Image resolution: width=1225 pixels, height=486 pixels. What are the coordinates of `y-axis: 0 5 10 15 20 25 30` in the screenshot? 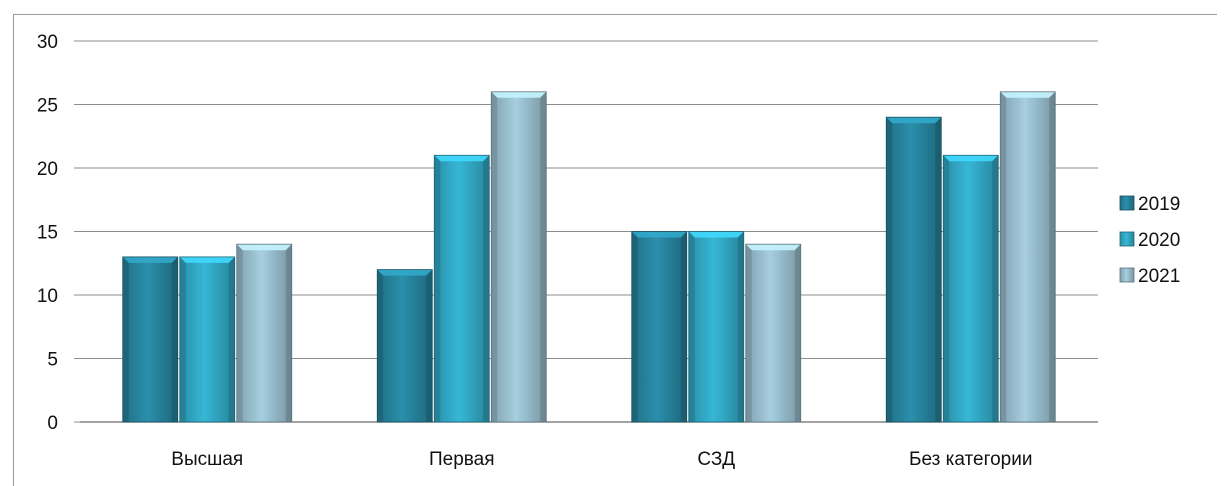 It's located at (47, 233).